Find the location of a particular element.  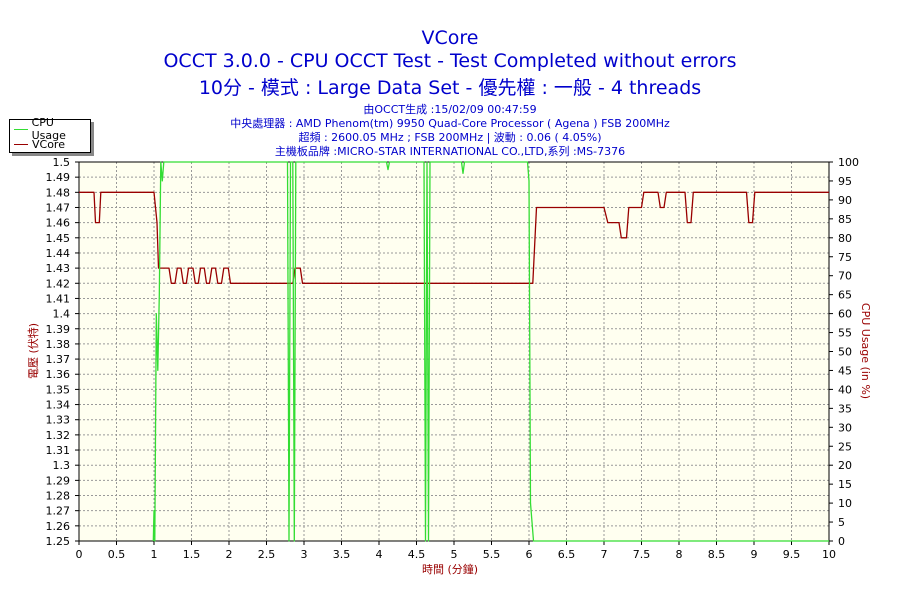

y-right-tick-label: 70 is located at coordinates (845, 276).